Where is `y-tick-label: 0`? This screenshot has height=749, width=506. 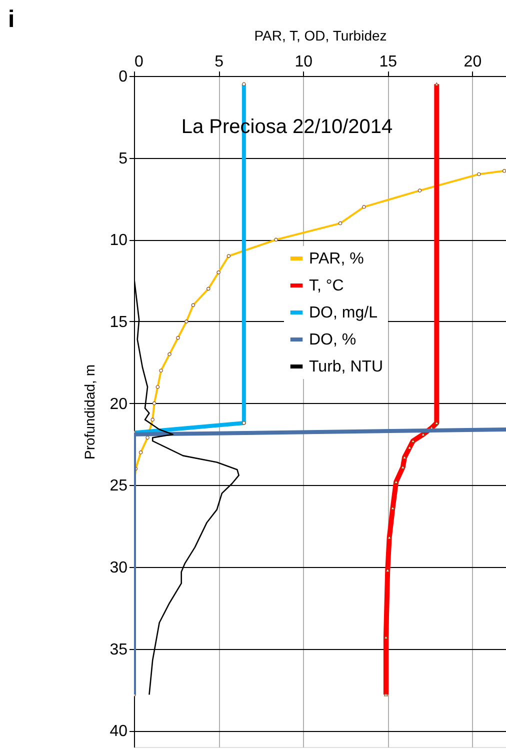 y-tick-label: 0 is located at coordinates (123, 77).